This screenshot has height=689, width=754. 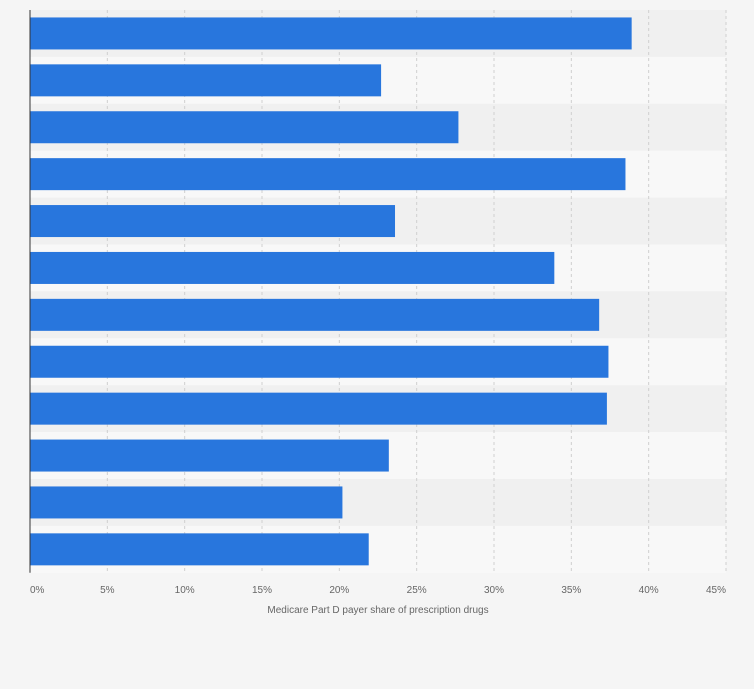 I want to click on x-tick-label: 35%, so click(x=571, y=590).